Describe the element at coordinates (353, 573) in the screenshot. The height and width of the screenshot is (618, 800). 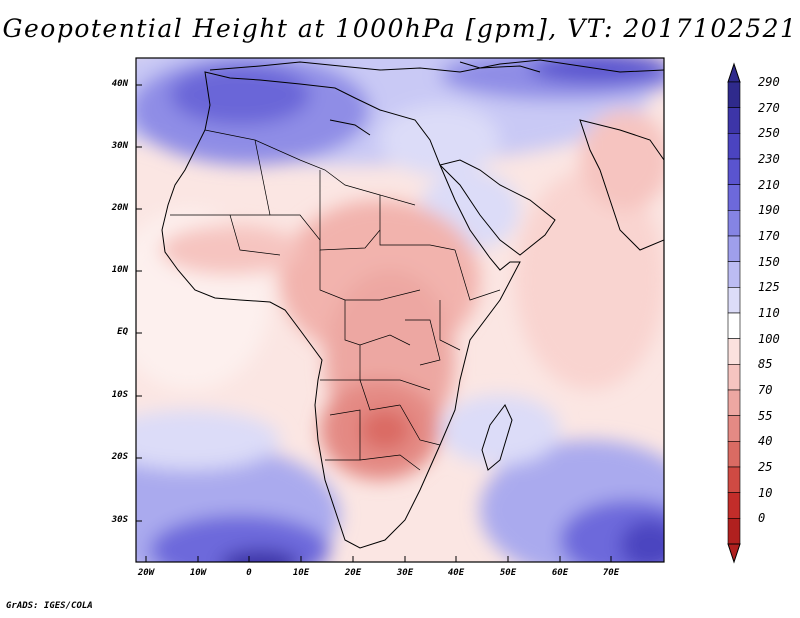
I see `lon-label: 20E` at that location.